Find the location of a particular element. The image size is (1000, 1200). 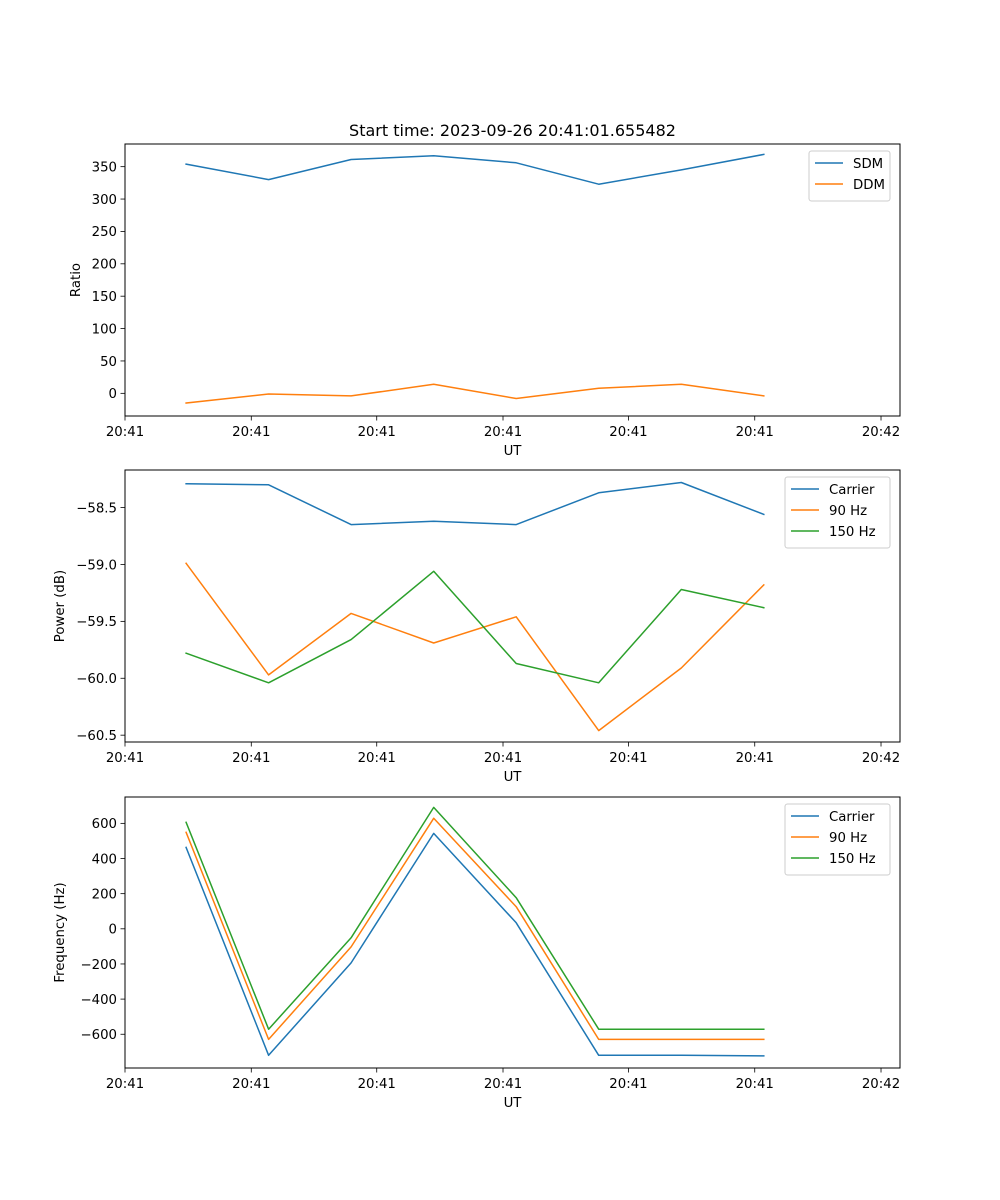

power-y-tick-label: −59.0 is located at coordinates (96, 565).